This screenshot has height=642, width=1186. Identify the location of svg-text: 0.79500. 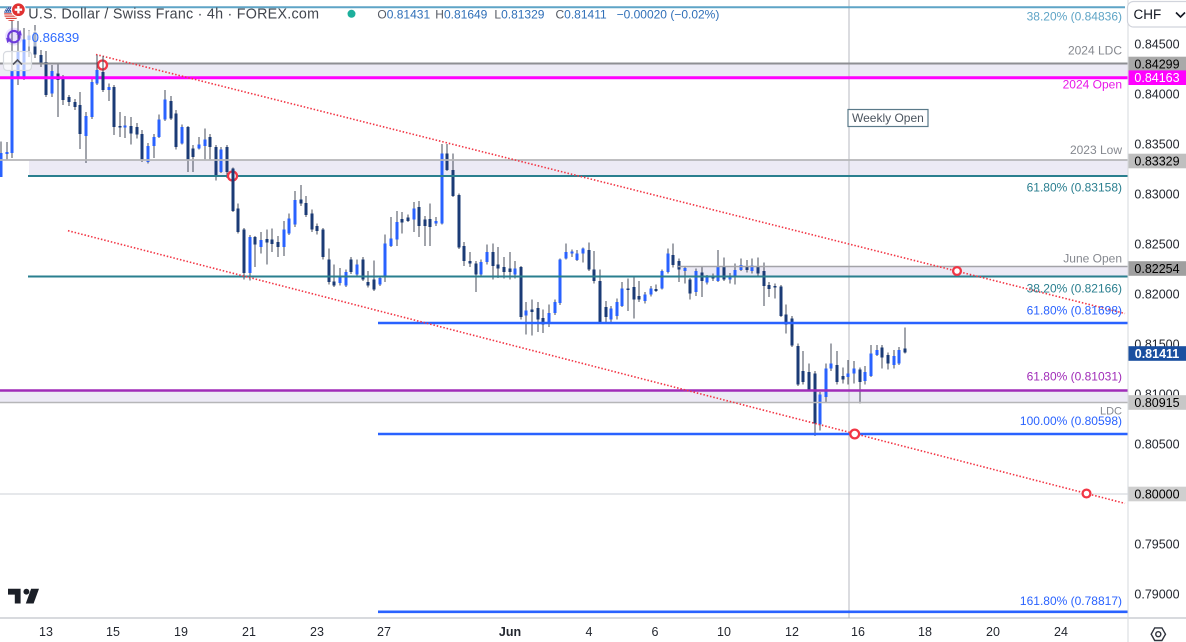
(1156, 544).